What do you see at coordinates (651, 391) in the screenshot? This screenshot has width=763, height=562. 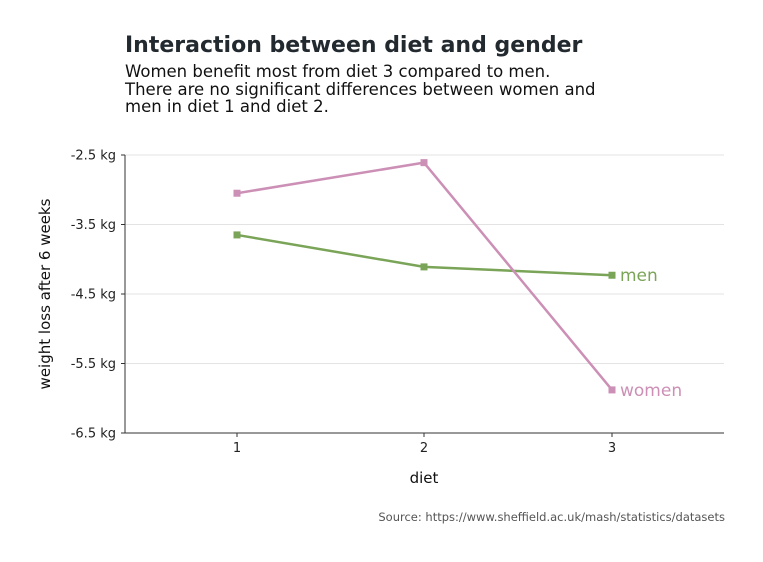 I see `series-label-women: women` at bounding box center [651, 391].